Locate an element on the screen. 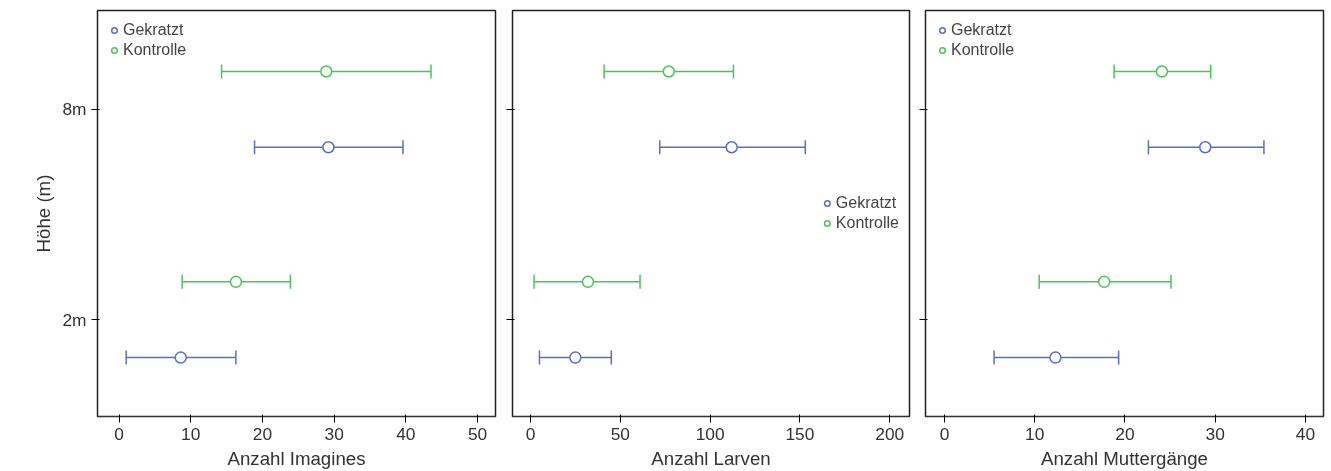  y-tick-label: 2m is located at coordinates (74, 319).